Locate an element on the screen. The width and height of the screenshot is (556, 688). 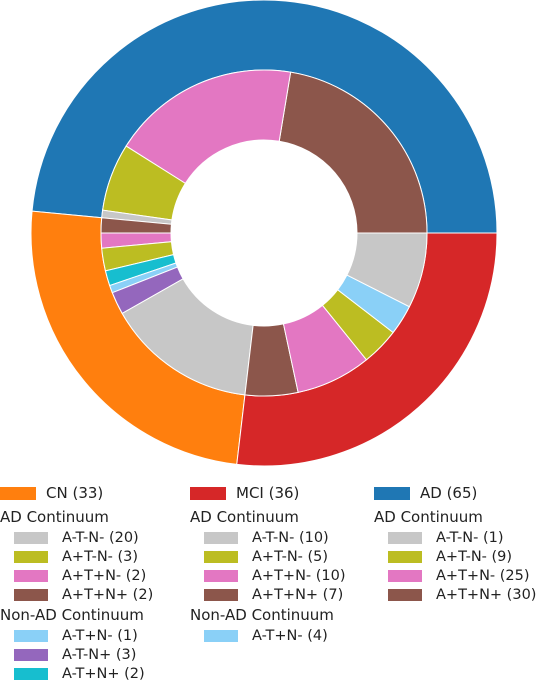
legend-group-cn: CN (33) is located at coordinates (76, 493).